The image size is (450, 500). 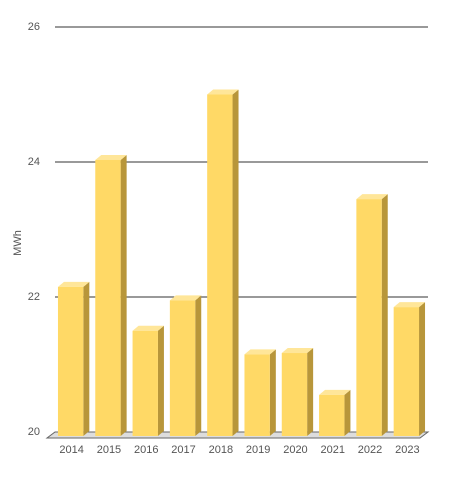 I want to click on y-axis-label: MWh, so click(x=18, y=243).